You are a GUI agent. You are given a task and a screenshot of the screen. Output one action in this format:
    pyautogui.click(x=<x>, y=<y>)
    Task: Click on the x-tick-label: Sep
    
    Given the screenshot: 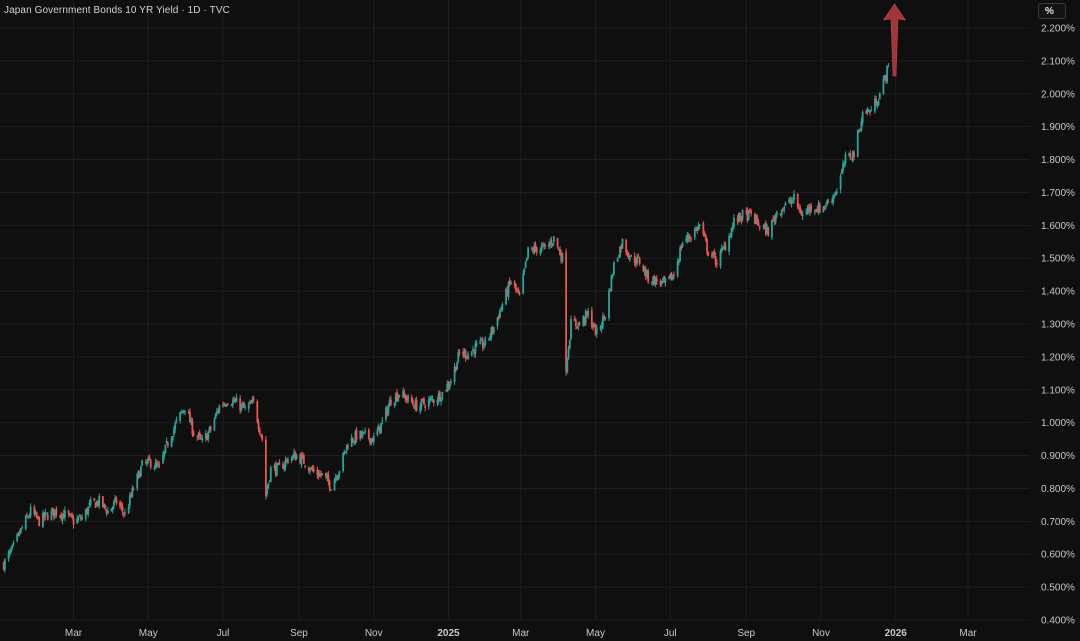 What is the action you would take?
    pyautogui.click(x=299, y=633)
    